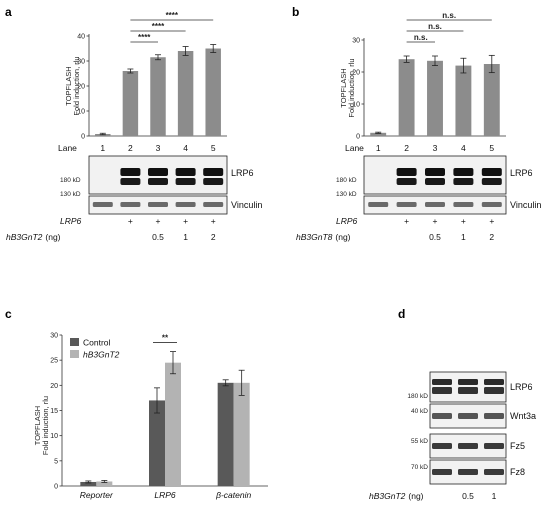  Describe the element at coordinates (417, 396) in the screenshot. I see `kd-marker: 180 kD` at that location.